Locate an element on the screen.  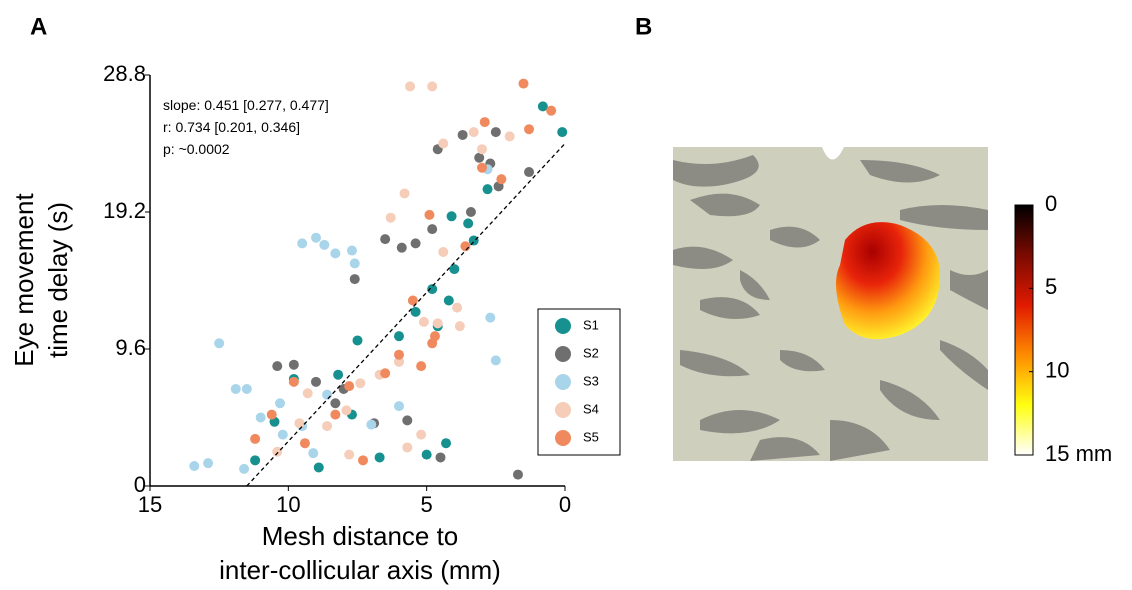
x-tick-label: 15 is located at coordinates (150, 504).